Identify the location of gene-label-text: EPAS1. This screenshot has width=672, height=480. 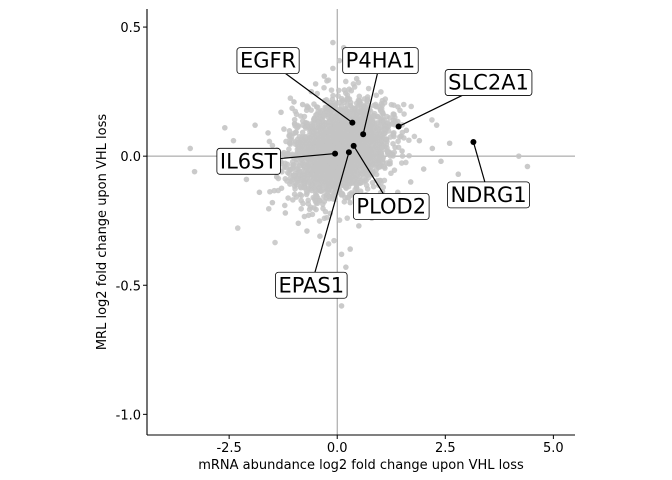
(311, 285).